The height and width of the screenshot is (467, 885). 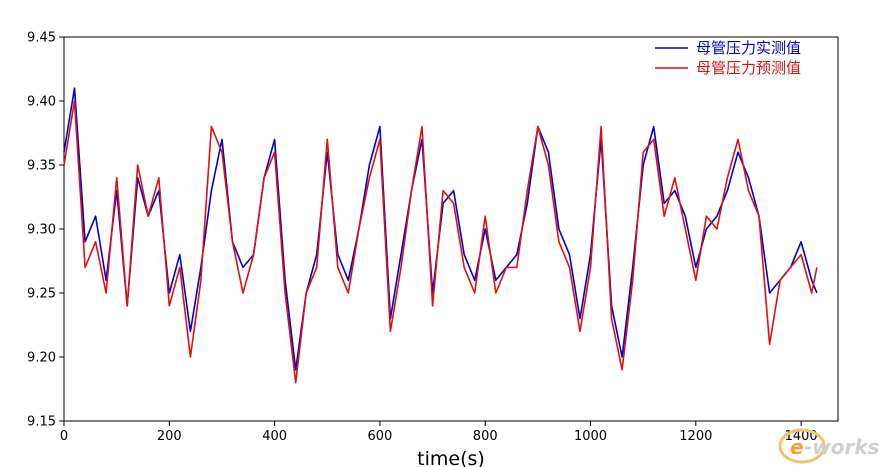 What do you see at coordinates (728, 58) in the screenshot?
I see `legend: 母管压力实测值 母管压力预测值` at bounding box center [728, 58].